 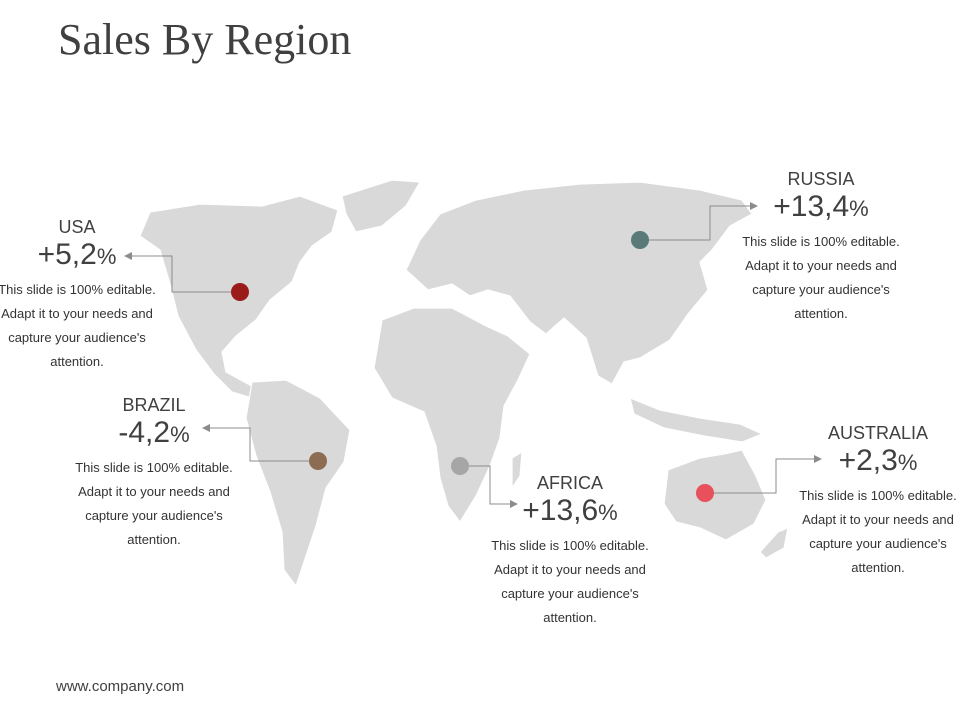 I want to click on greenland-landmass, so click(x=381, y=206).